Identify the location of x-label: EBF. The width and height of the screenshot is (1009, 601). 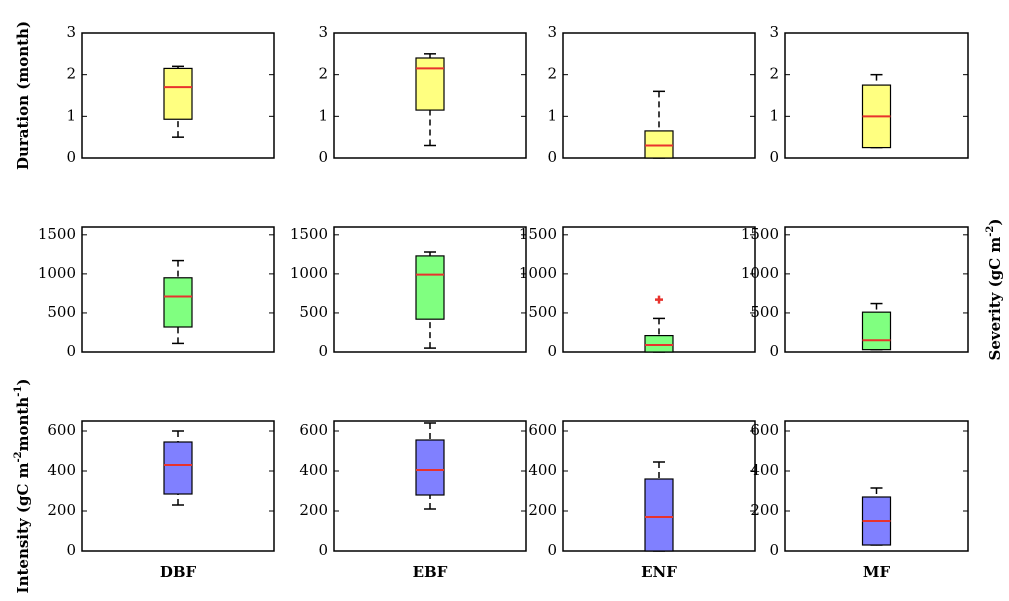
(430, 572).